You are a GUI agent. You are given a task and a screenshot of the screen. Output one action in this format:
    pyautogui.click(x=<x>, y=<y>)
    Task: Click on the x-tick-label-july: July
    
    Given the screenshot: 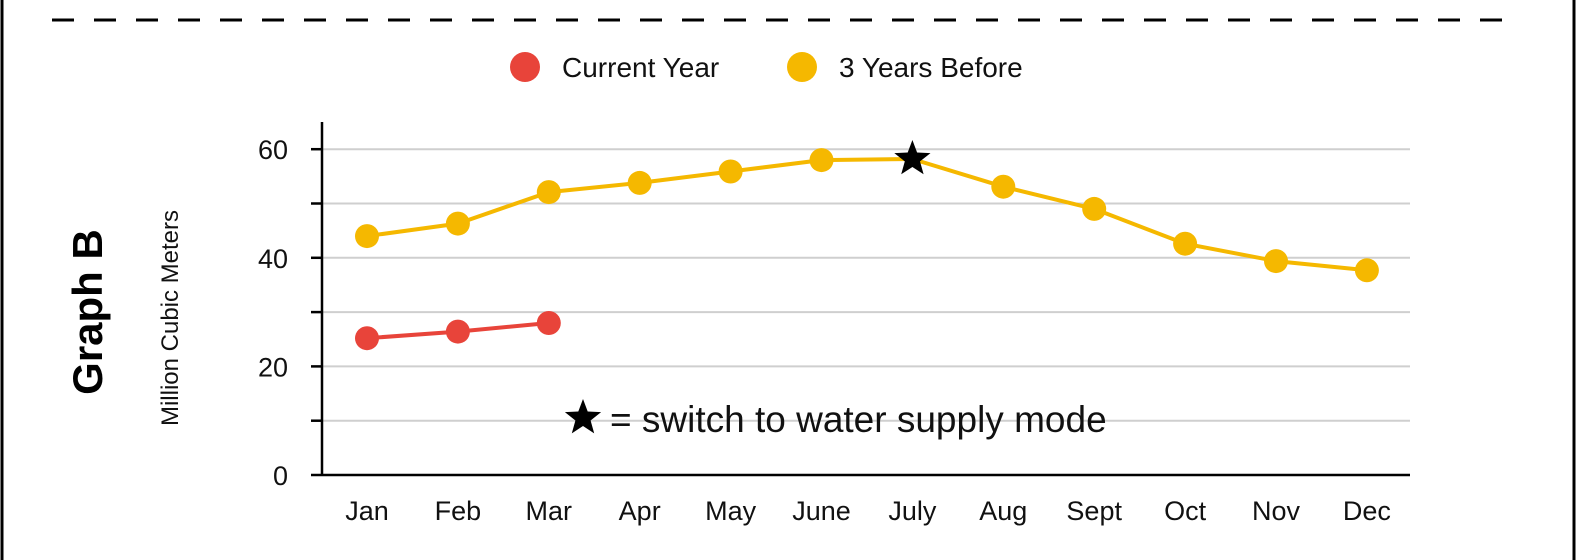 What is the action you would take?
    pyautogui.click(x=912, y=511)
    